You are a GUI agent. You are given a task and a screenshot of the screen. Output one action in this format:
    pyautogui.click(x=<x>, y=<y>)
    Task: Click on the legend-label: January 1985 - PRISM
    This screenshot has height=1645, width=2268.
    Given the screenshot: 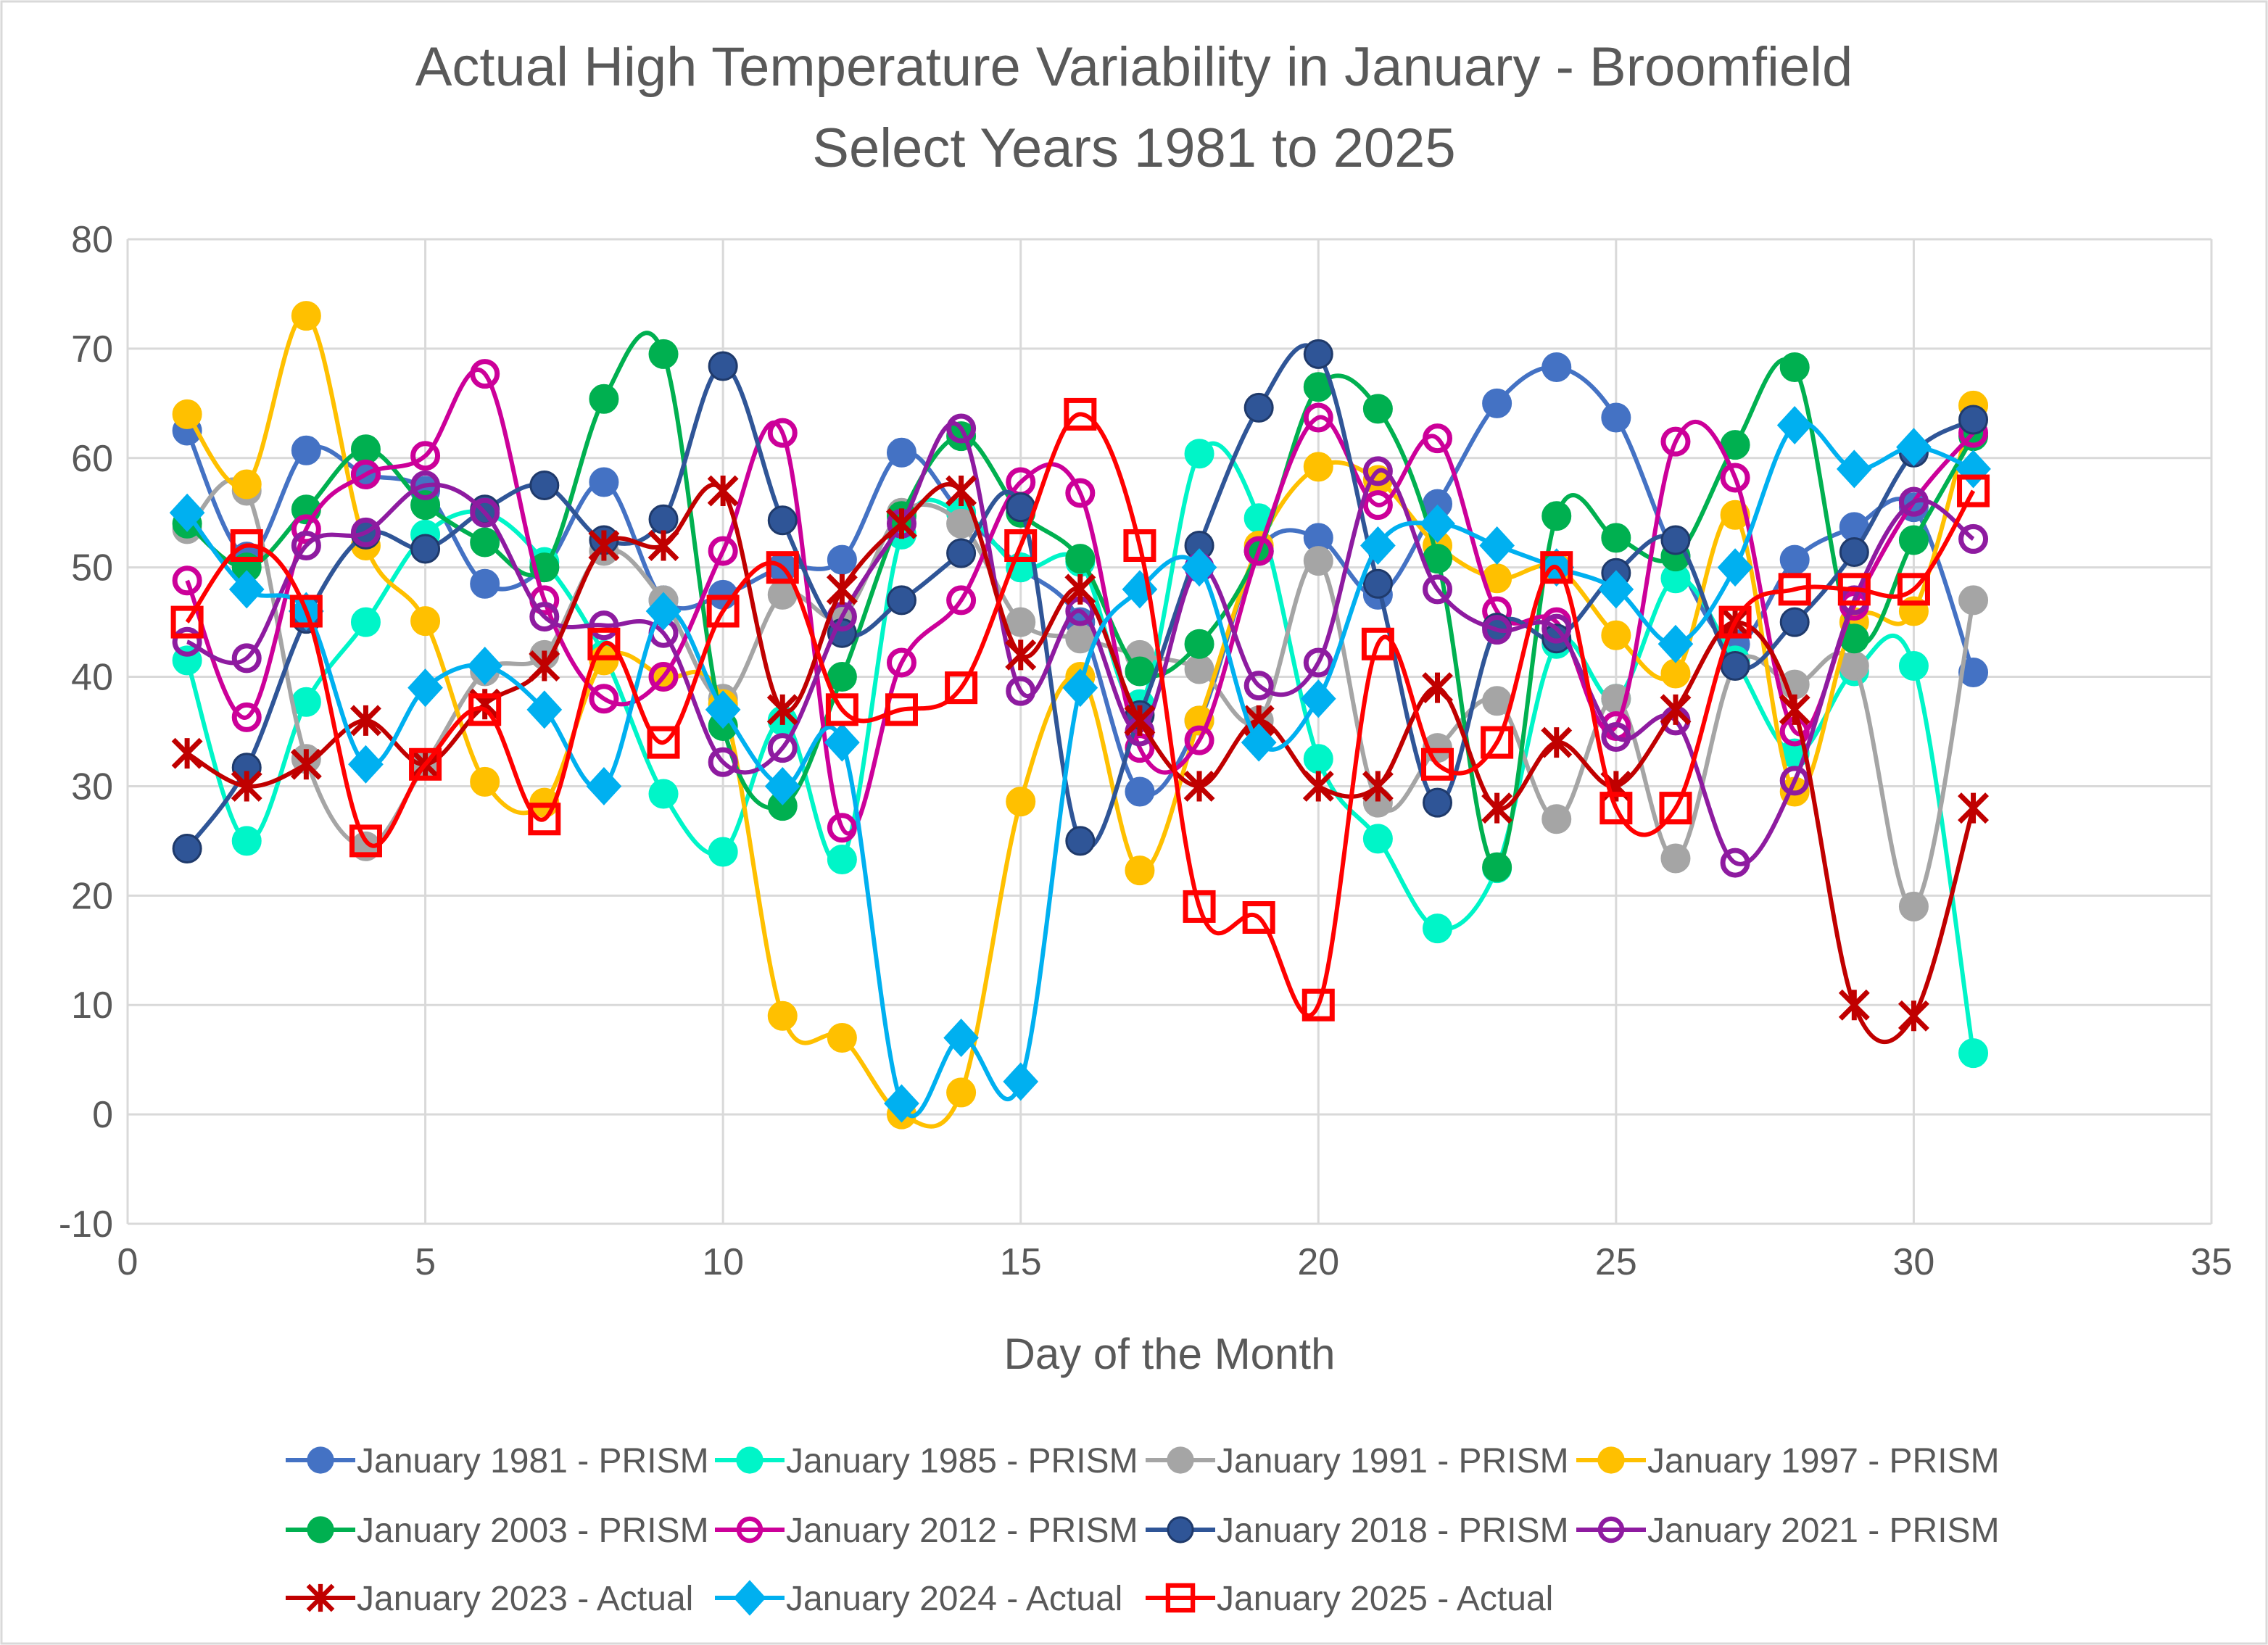 What is the action you would take?
    pyautogui.click(x=962, y=1461)
    